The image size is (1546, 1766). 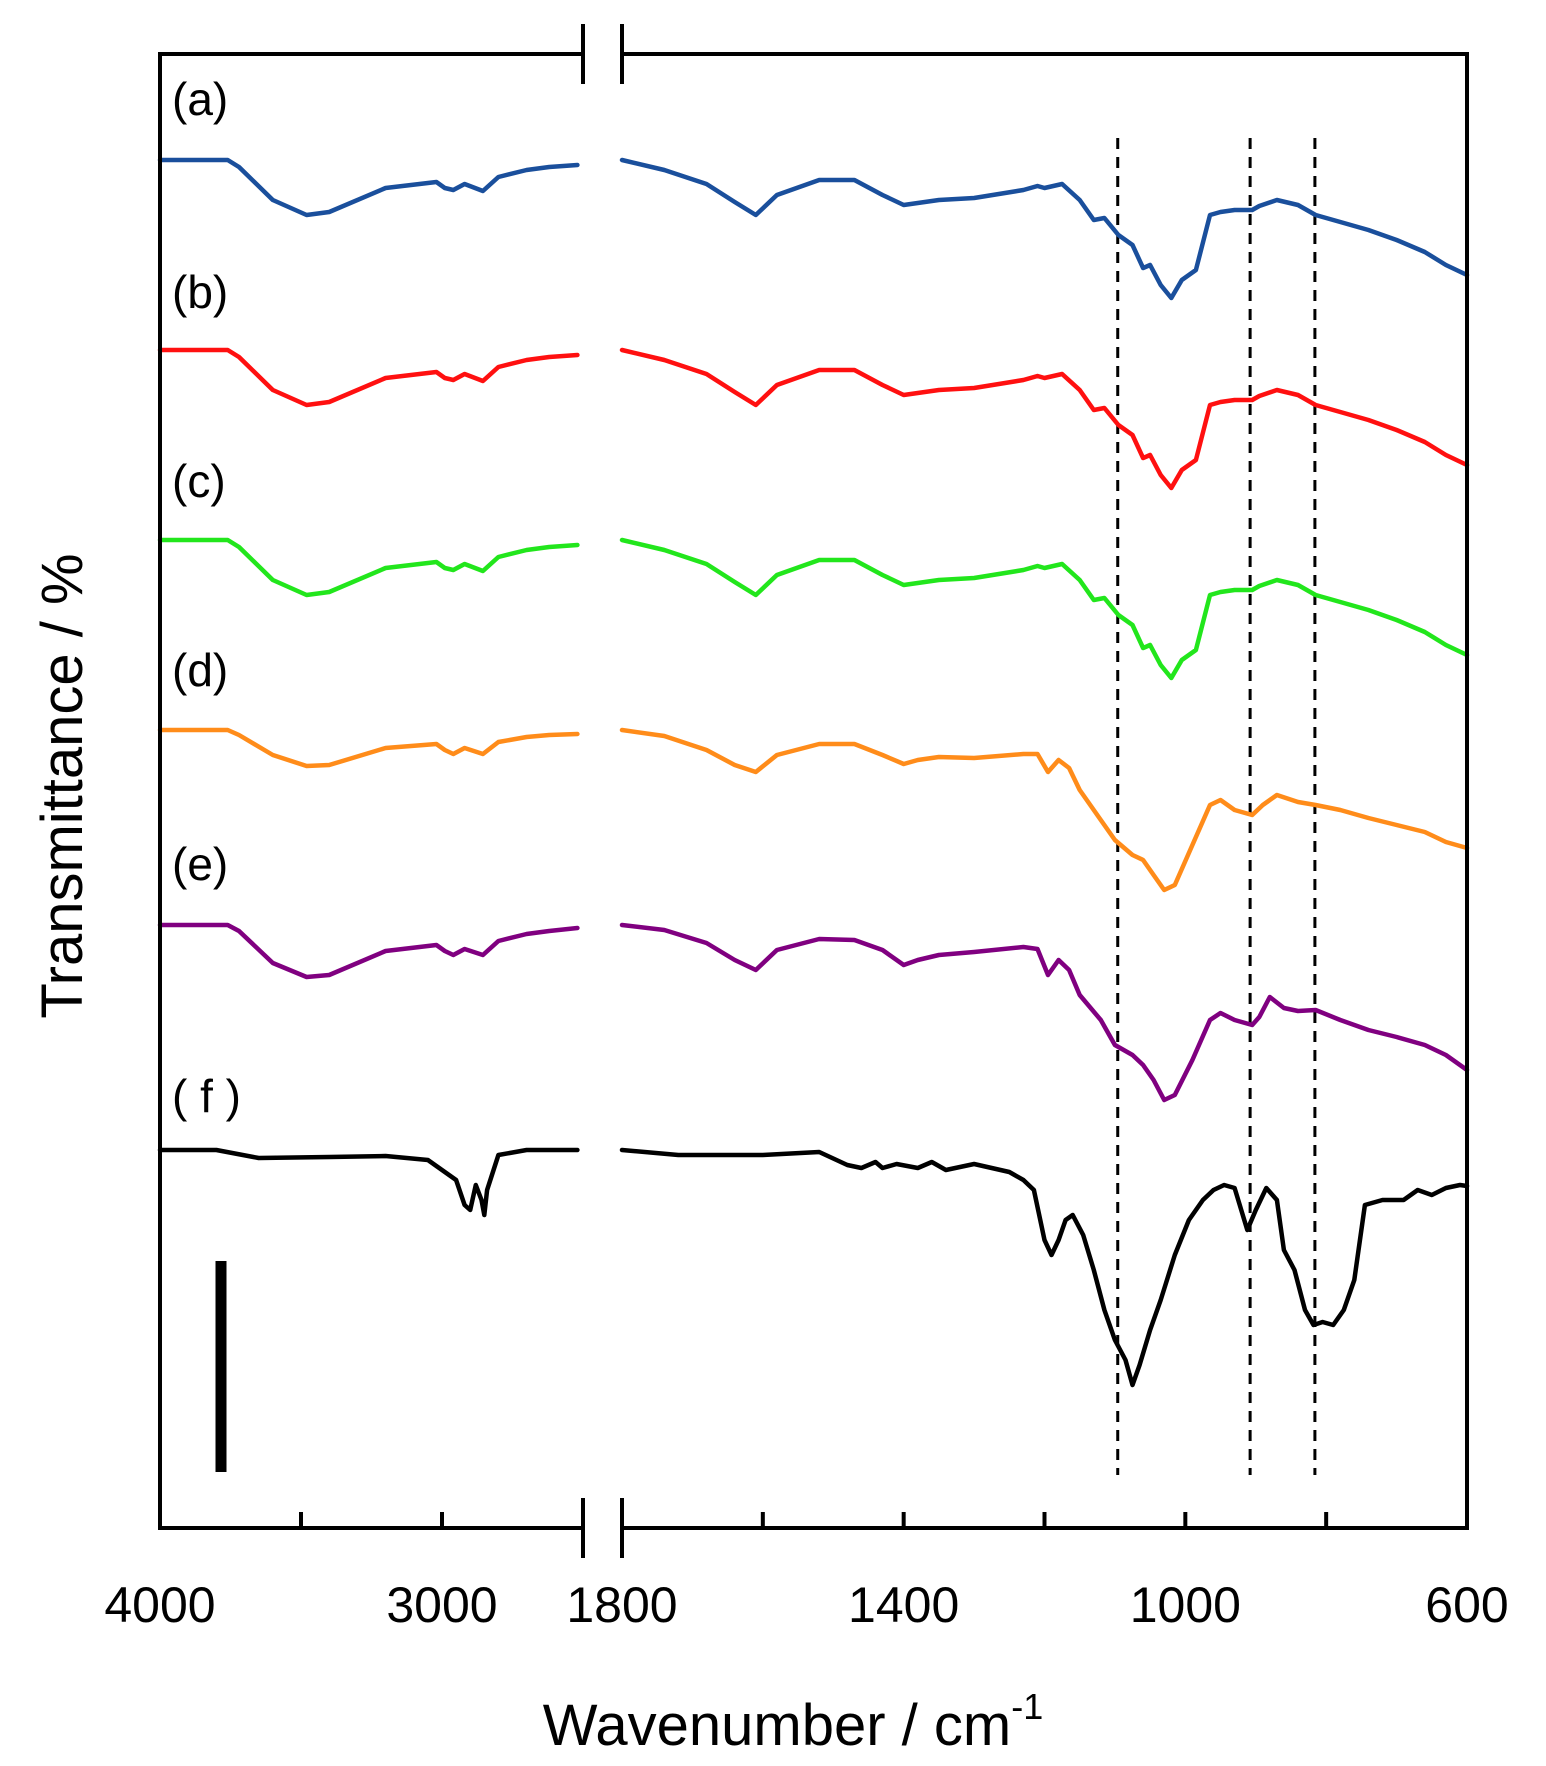 What do you see at coordinates (1044, 810) in the screenshot?
I see `series-line-4-low` at bounding box center [1044, 810].